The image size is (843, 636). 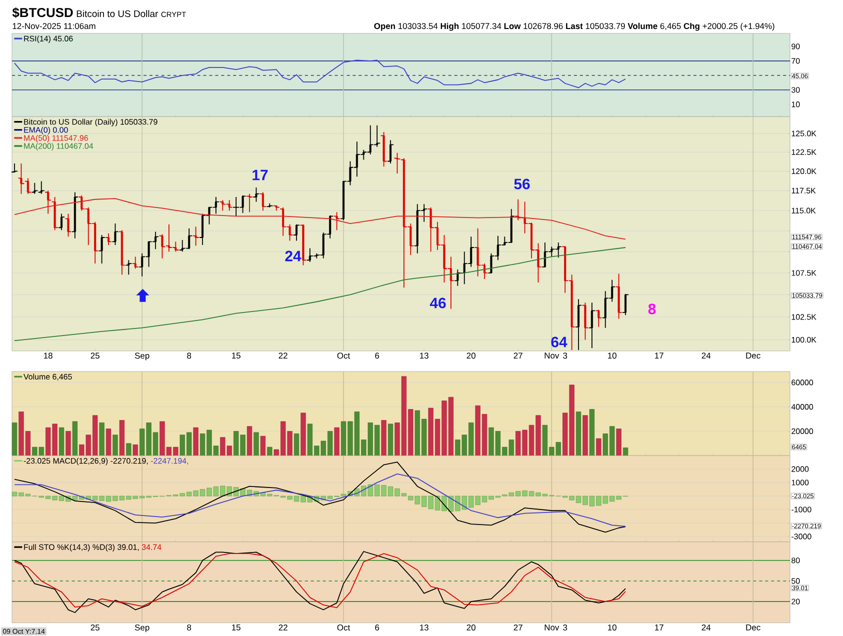 I want to click on text: Open 103033.54 High 105077.34 Low 102678.96 Last 105033.79 Volume 6,465 Chg +2000.25 (+1.94%), so click(x=574, y=26).